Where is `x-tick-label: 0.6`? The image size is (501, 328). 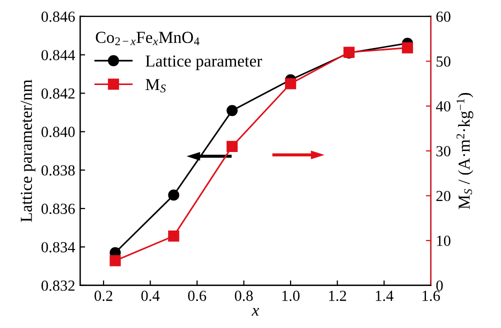 x-tick-label: 0.6 is located at coordinates (197, 296).